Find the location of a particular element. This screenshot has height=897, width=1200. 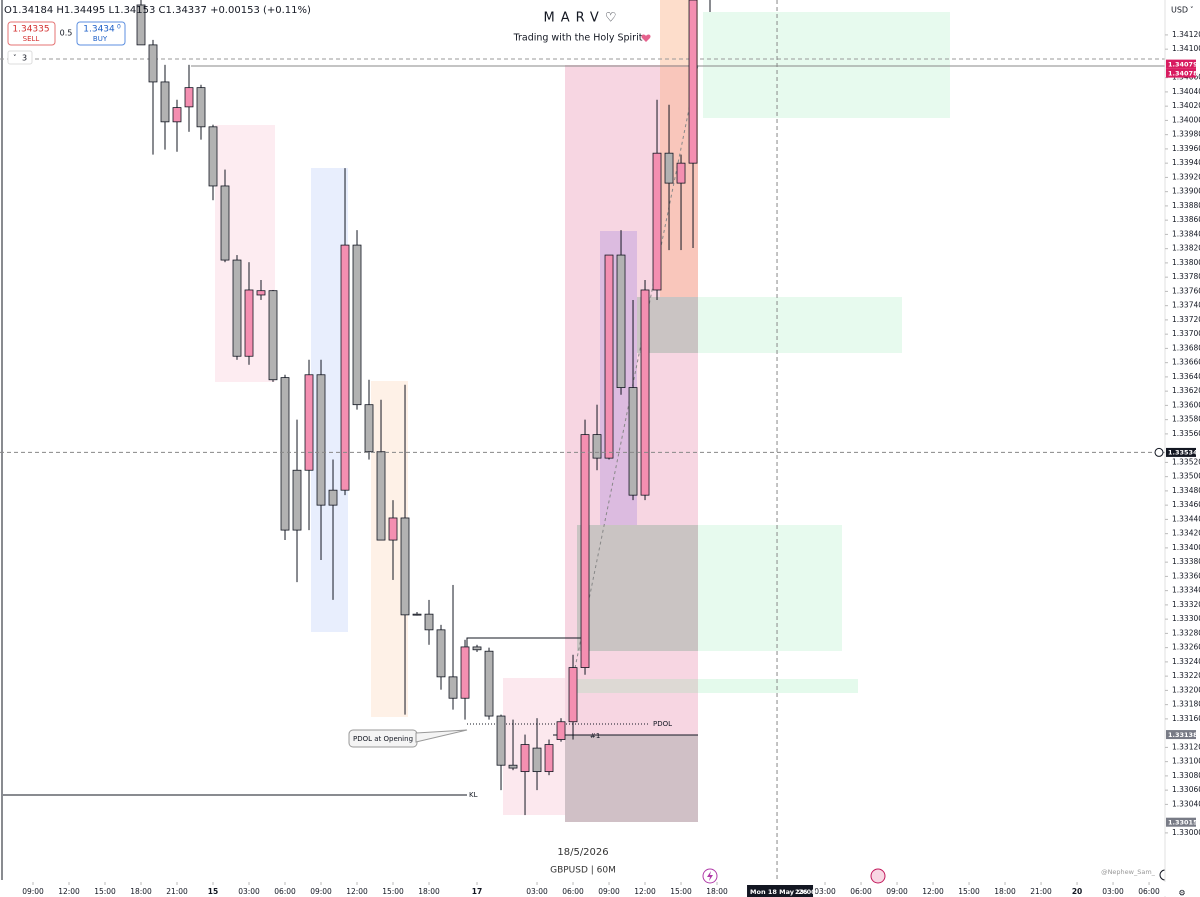

y-tick-label: 1.33840 is located at coordinates (1186, 233).